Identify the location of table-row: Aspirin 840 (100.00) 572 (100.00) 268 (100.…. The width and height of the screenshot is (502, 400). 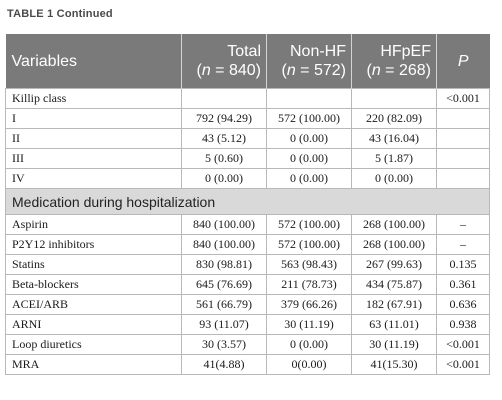
(247, 224).